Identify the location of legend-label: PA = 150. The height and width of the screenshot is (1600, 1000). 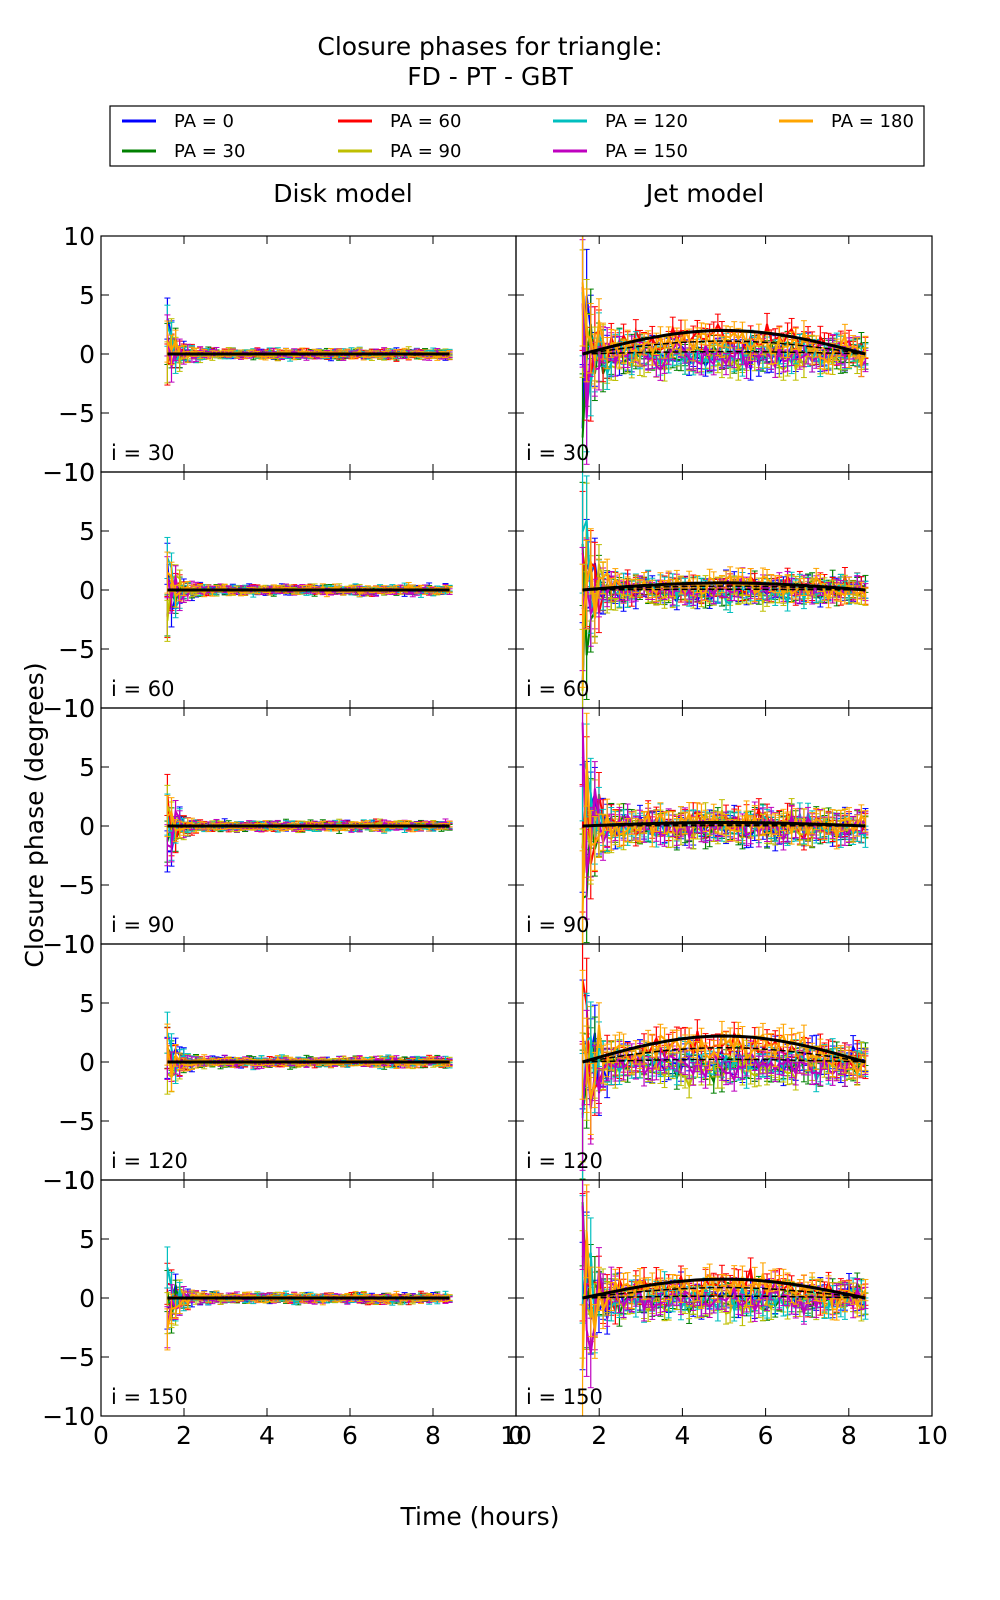
(646, 151).